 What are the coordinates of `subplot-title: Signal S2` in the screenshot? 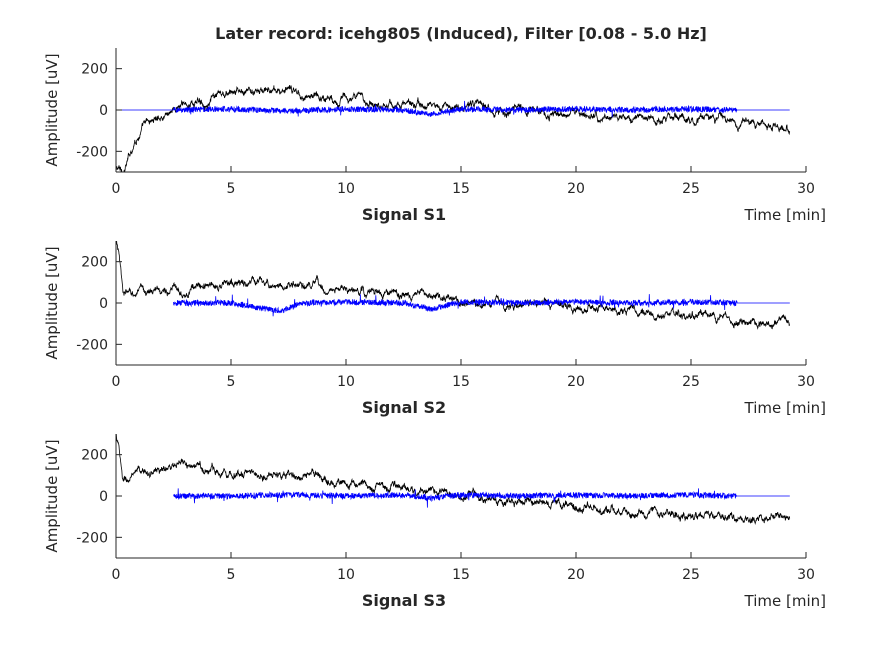 It's located at (404, 407).